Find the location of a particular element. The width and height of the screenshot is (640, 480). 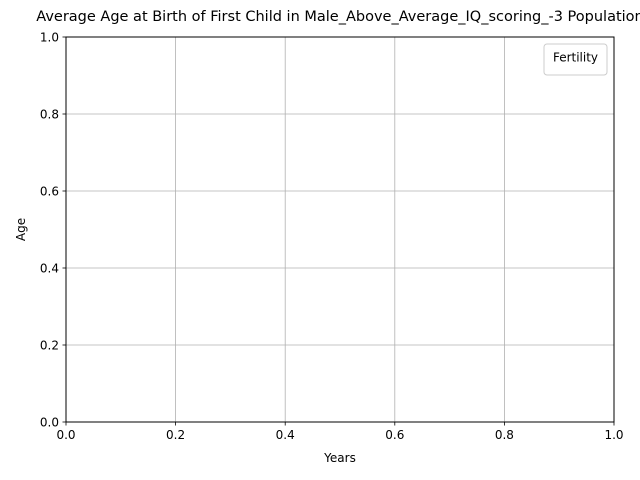

y-tick-label: 0.8 is located at coordinates (49, 114).